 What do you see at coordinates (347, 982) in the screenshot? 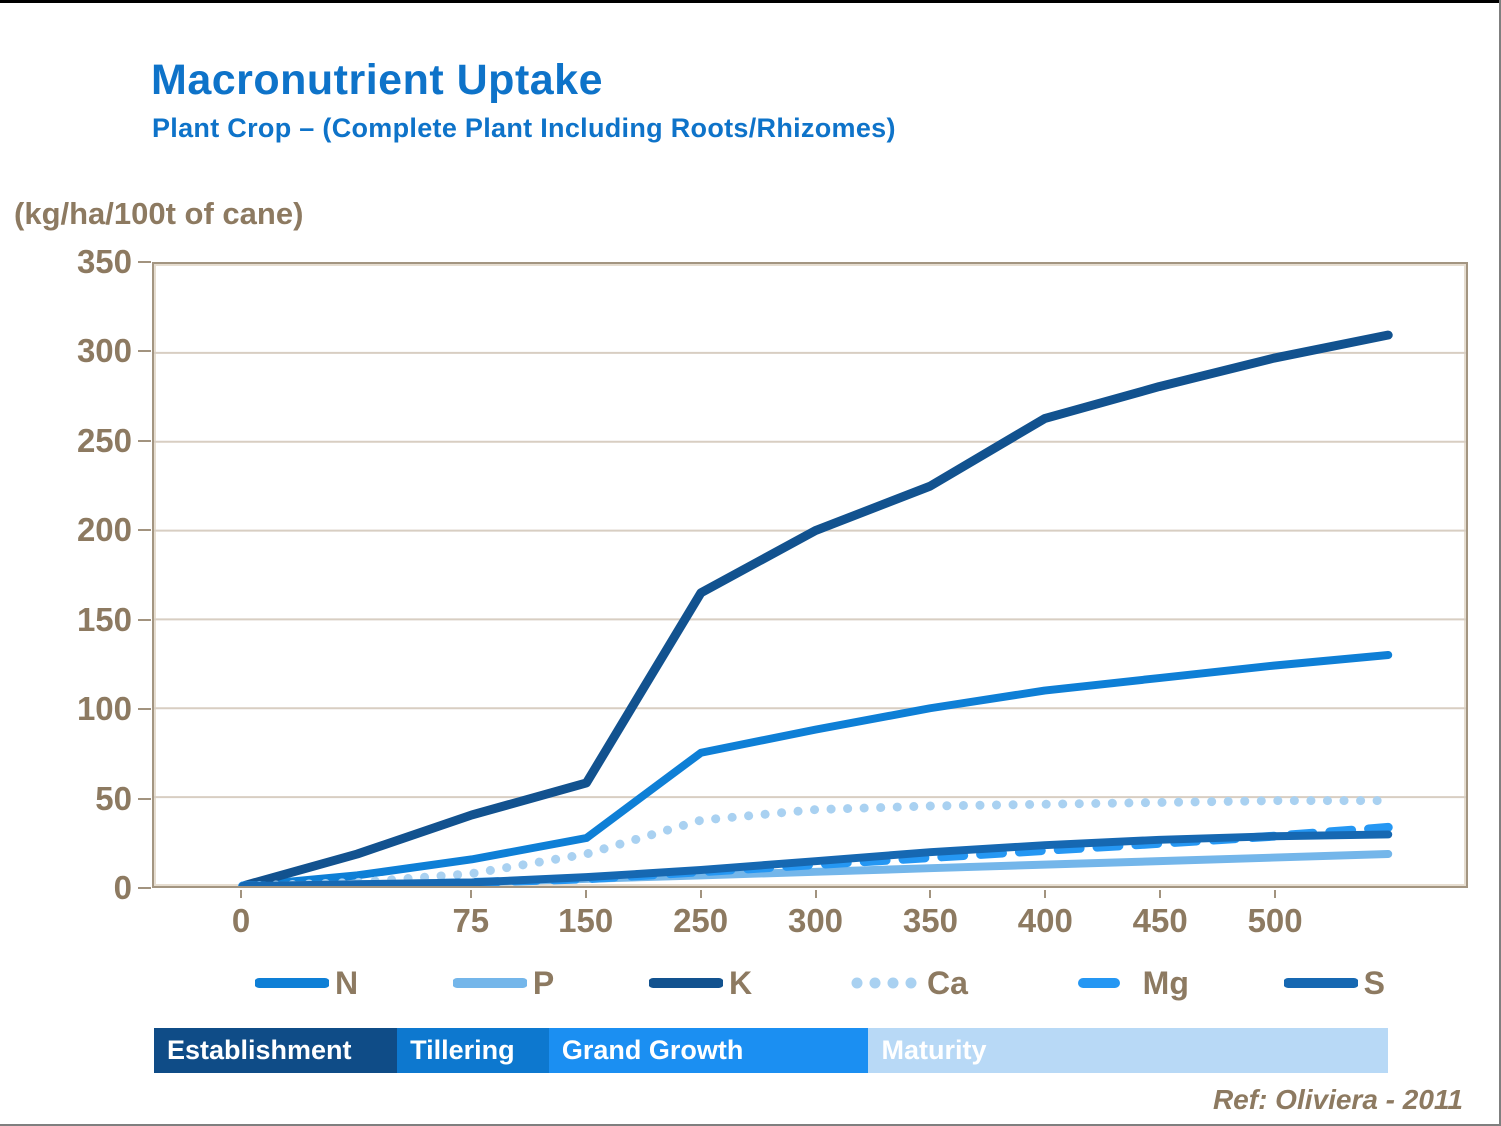
I see `legend-label-N: N` at bounding box center [347, 982].